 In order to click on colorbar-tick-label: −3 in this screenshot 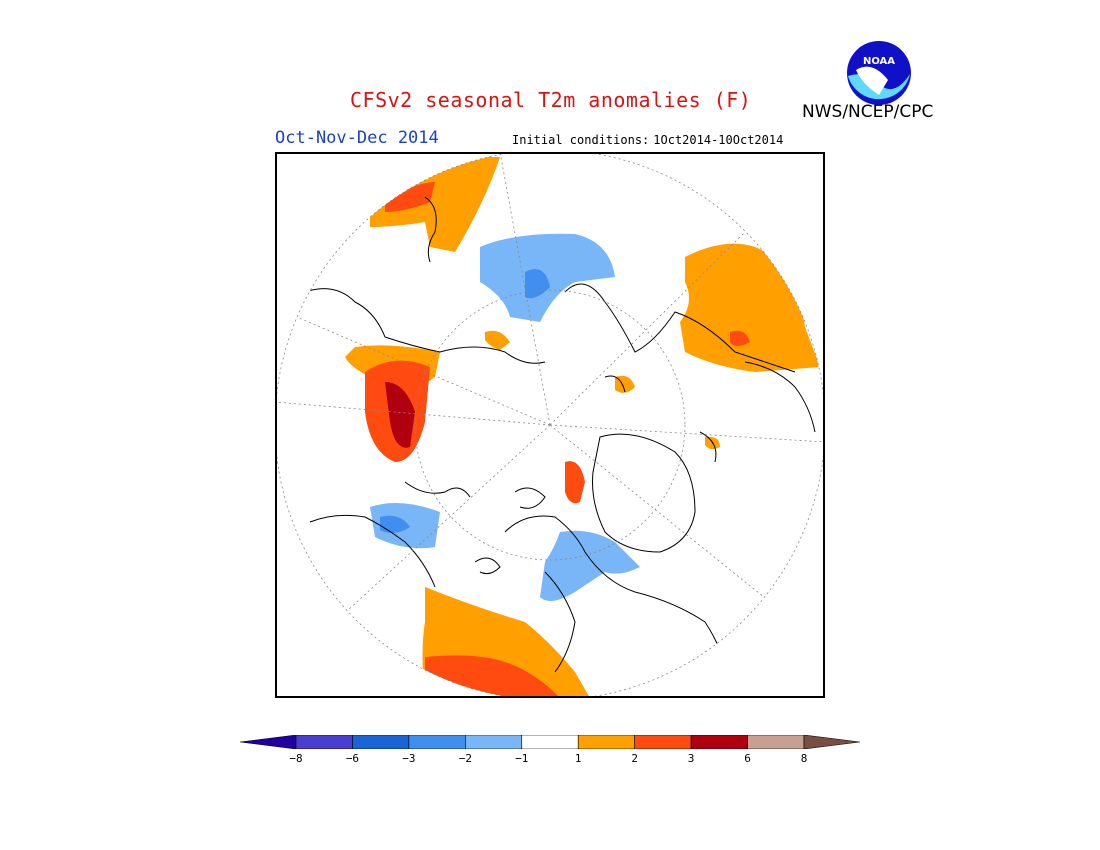, I will do `click(409, 758)`.